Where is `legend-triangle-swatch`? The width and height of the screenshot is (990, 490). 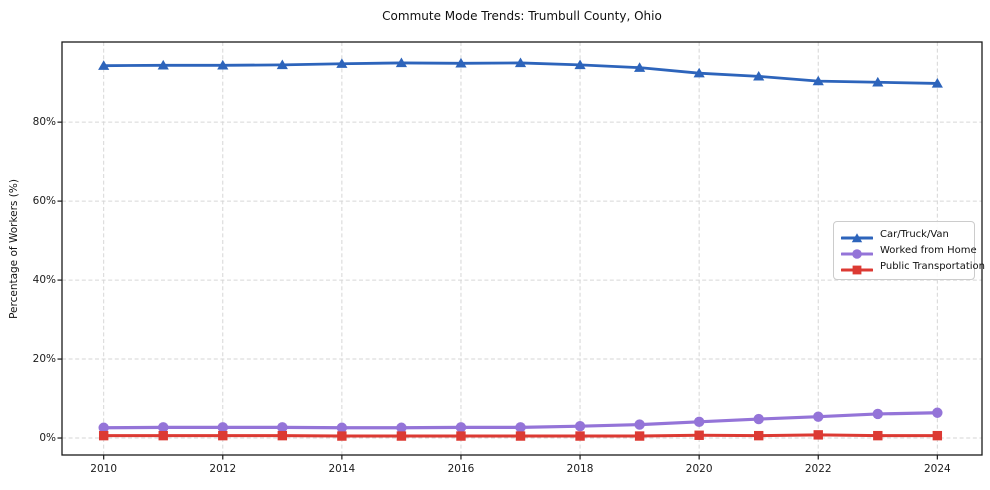
legend-triangle-swatch is located at coordinates (857, 235).